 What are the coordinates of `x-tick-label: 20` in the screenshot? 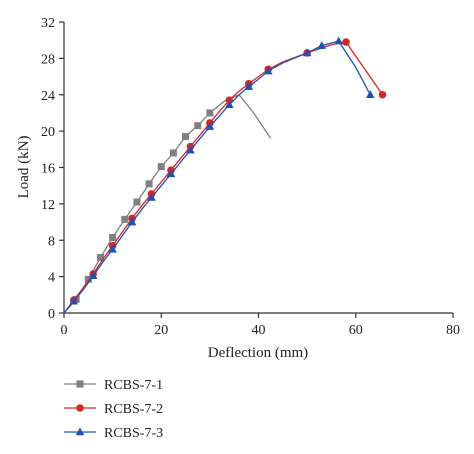 It's located at (161, 330).